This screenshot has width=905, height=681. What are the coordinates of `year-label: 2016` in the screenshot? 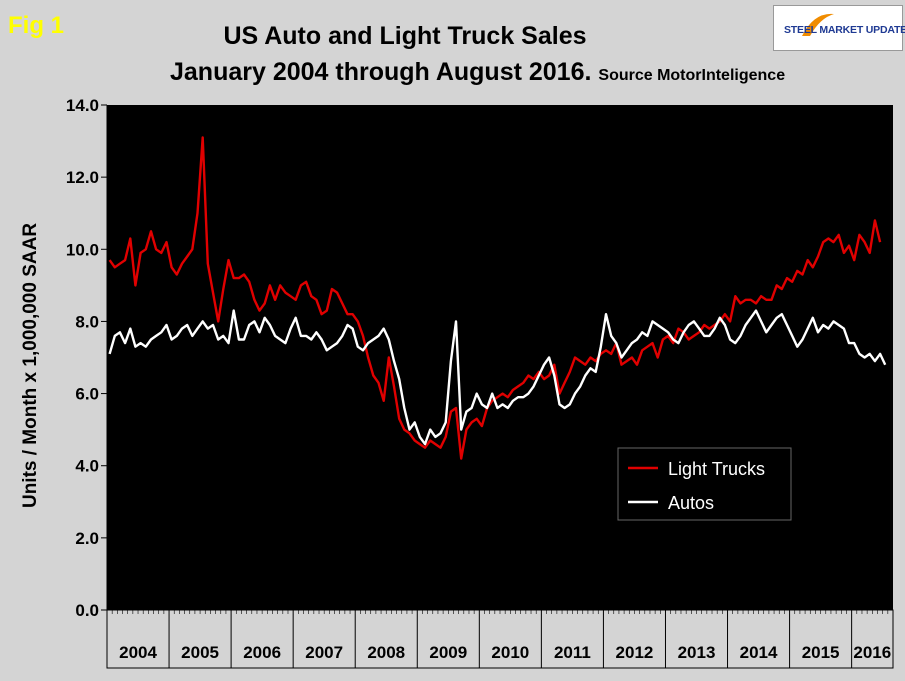 It's located at (872, 652).